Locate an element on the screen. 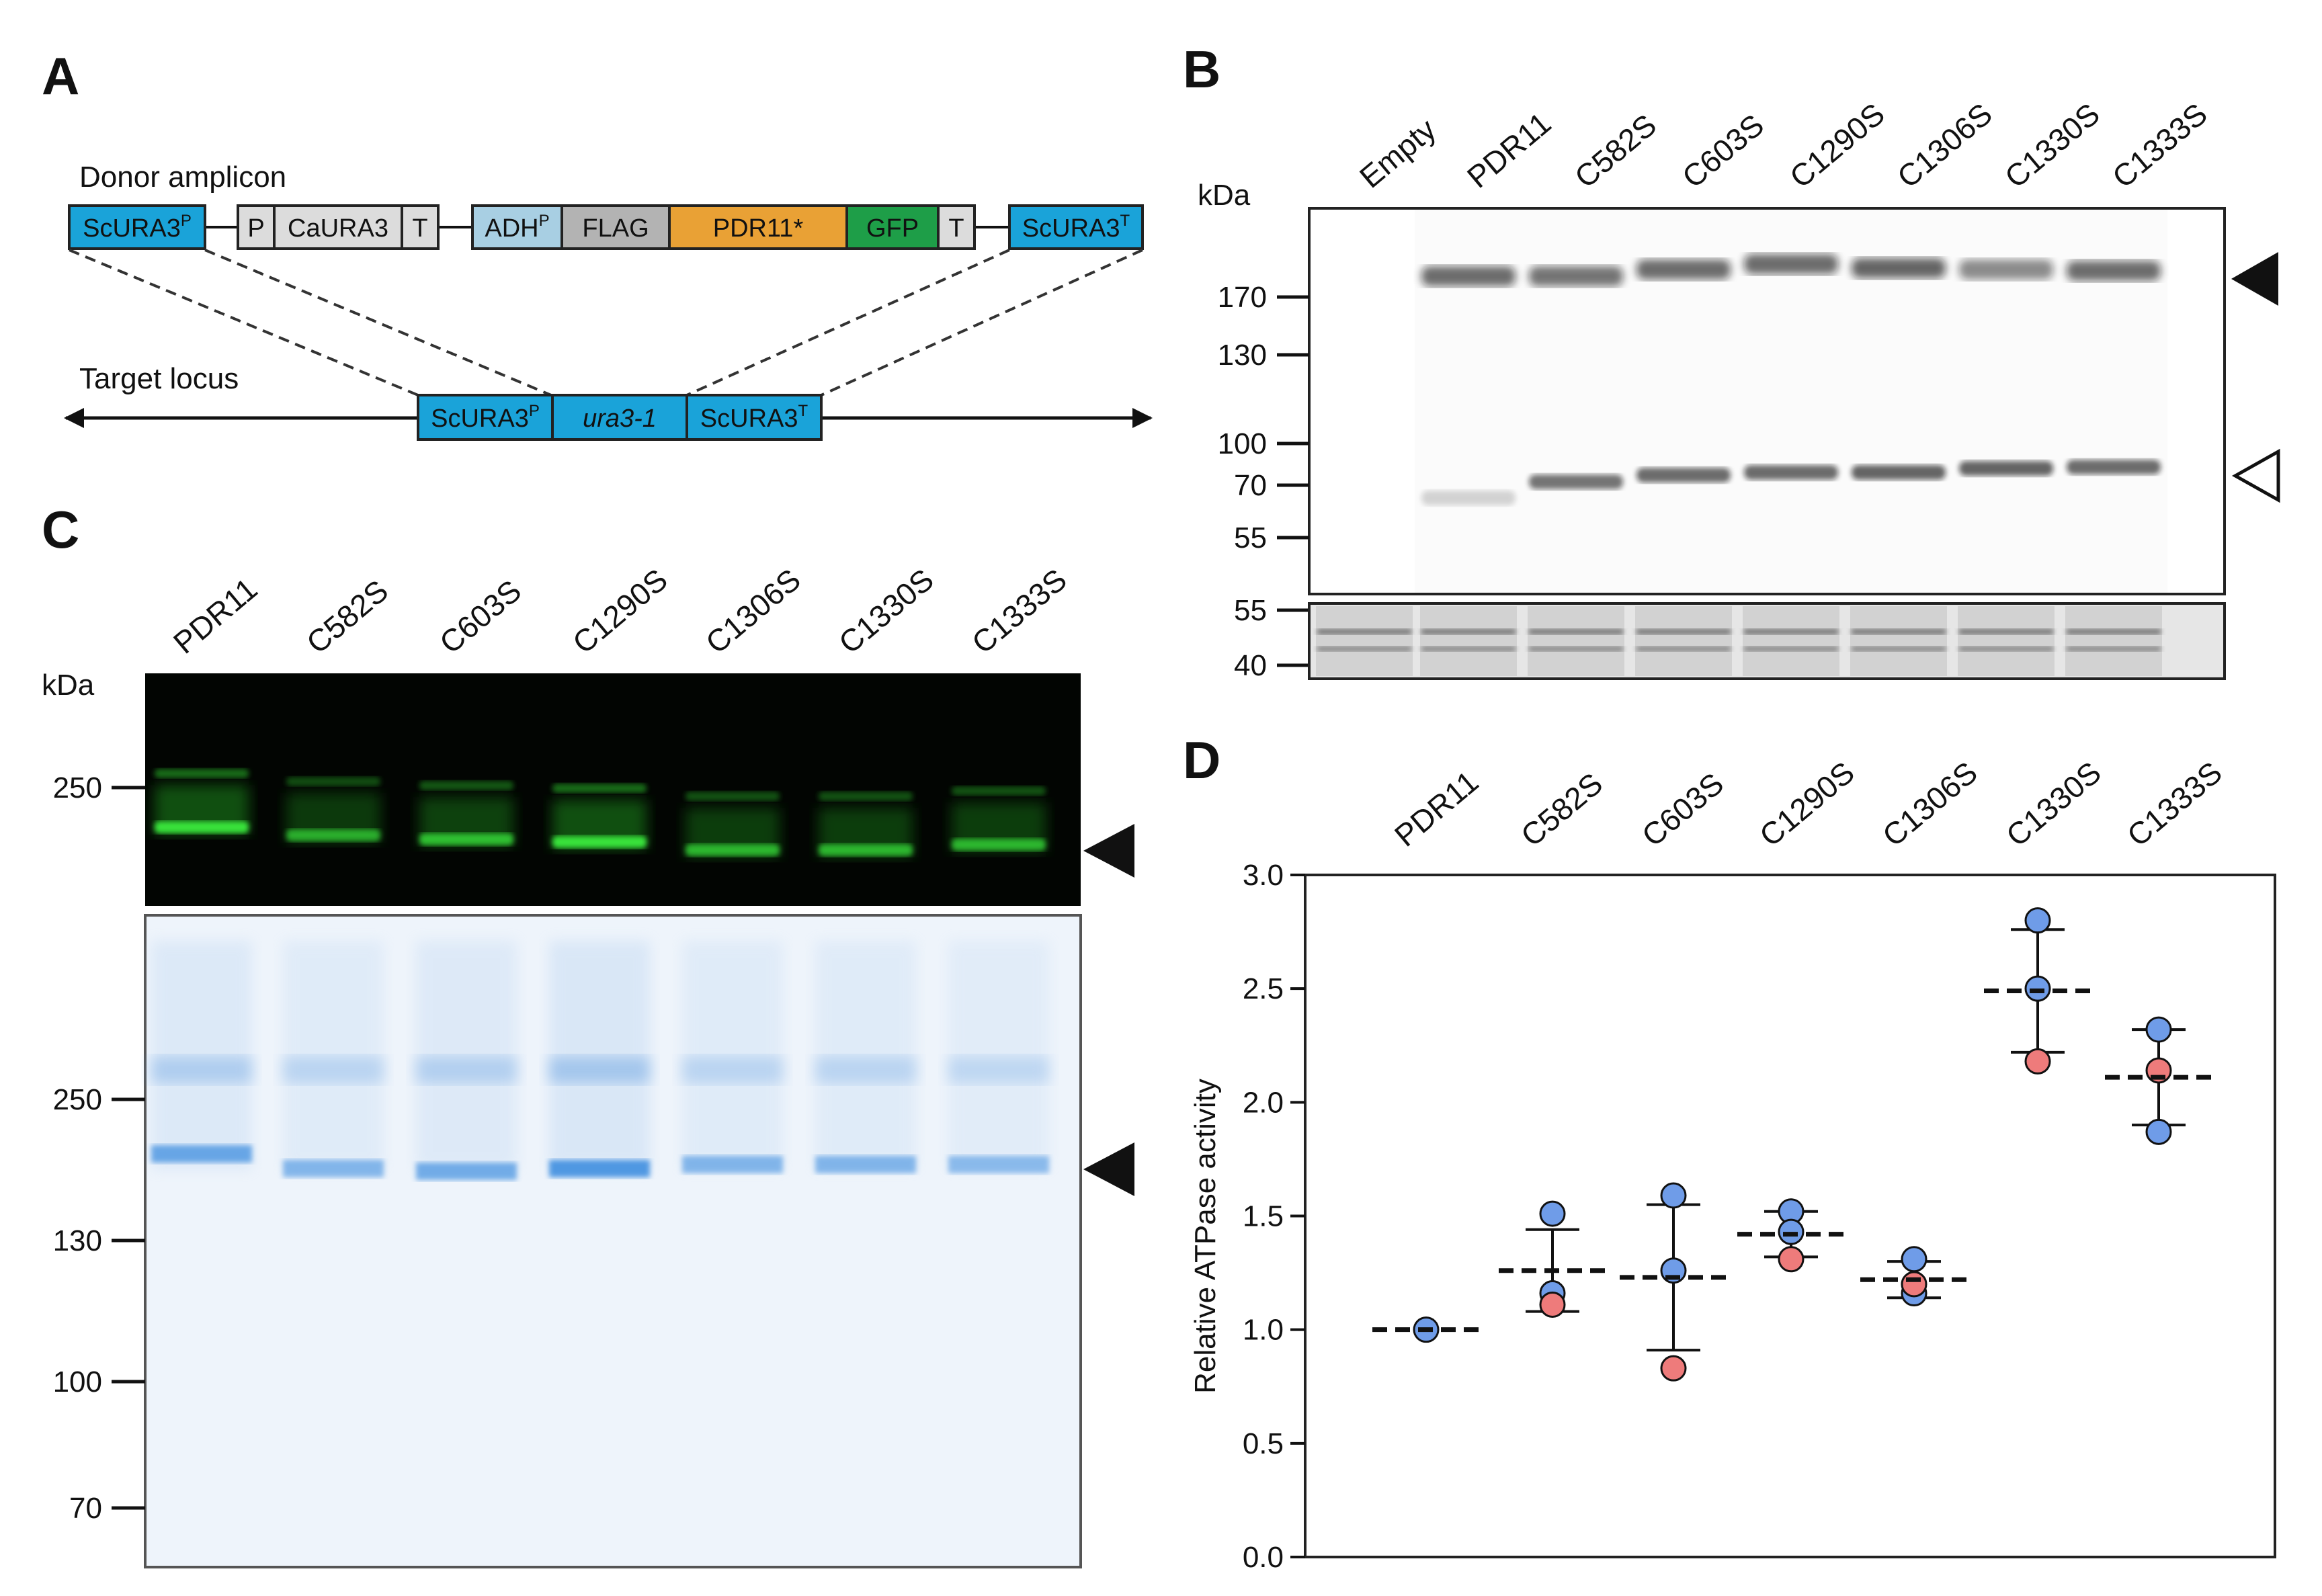 The width and height of the screenshot is (2322, 1596). donor-part-label: ScURA3T is located at coordinates (1076, 228).